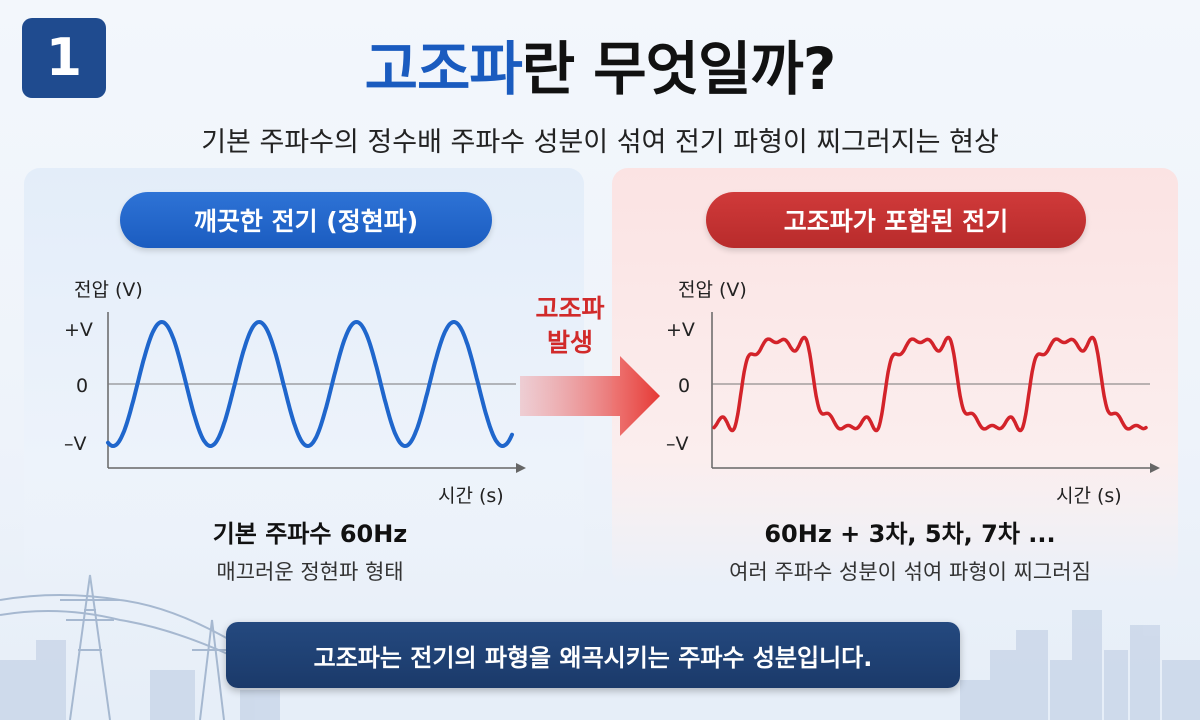 Image resolution: width=1200 pixels, height=720 pixels. Describe the element at coordinates (64, 58) in the screenshot. I see `section-number-badge: 1` at that location.